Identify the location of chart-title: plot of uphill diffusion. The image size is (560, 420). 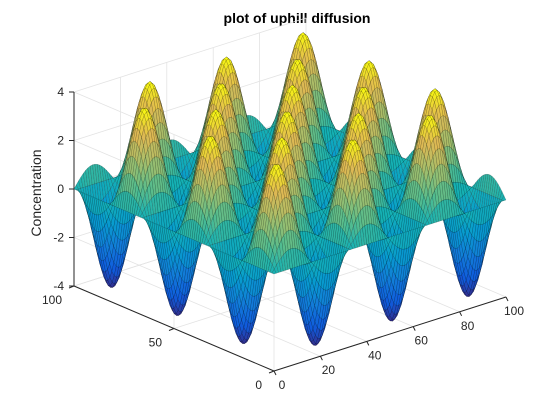
(297, 18).